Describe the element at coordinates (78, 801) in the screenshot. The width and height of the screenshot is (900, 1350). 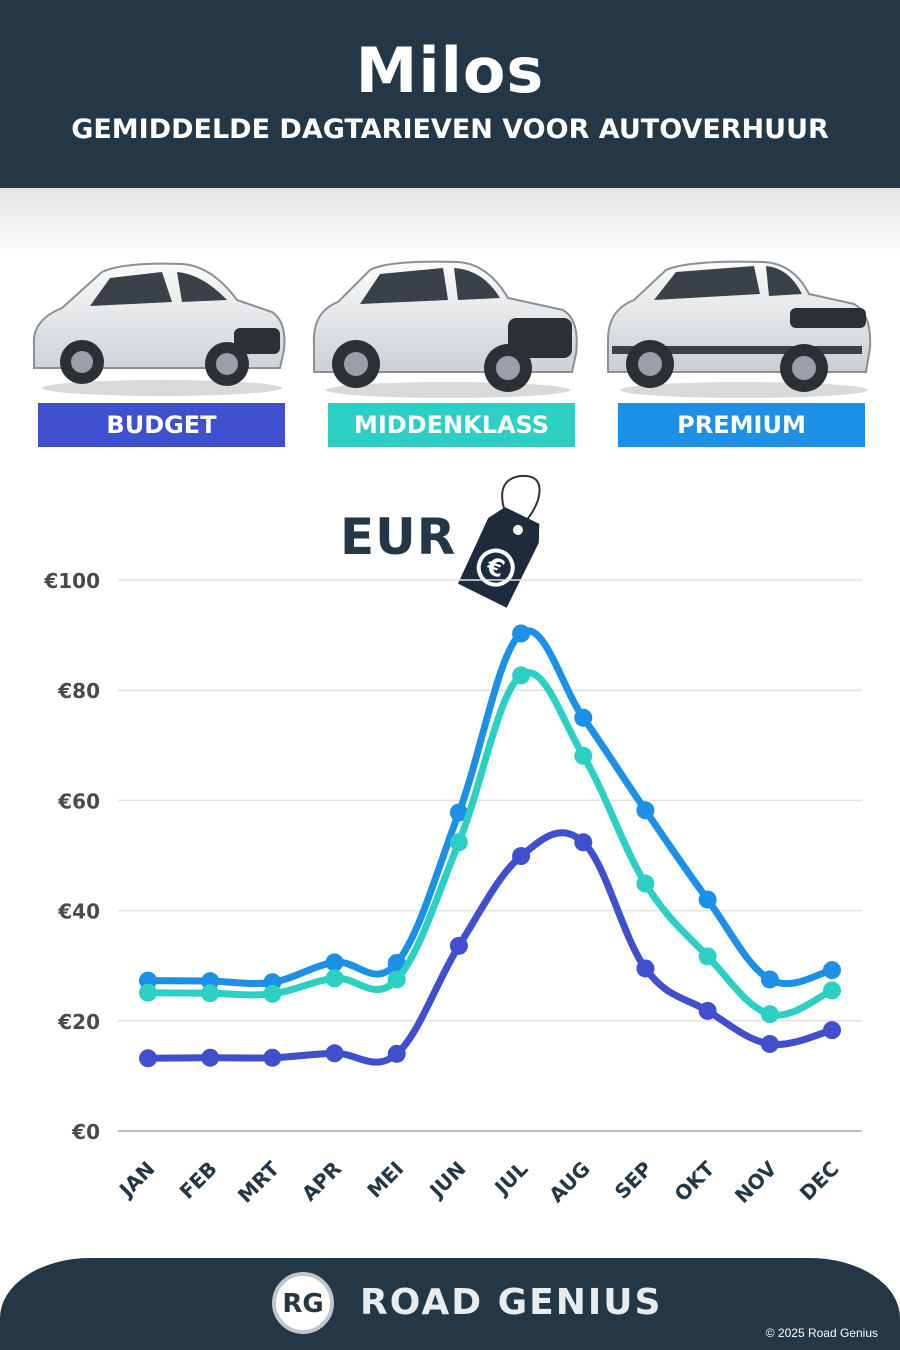
I see `y-tick-label: €60` at that location.